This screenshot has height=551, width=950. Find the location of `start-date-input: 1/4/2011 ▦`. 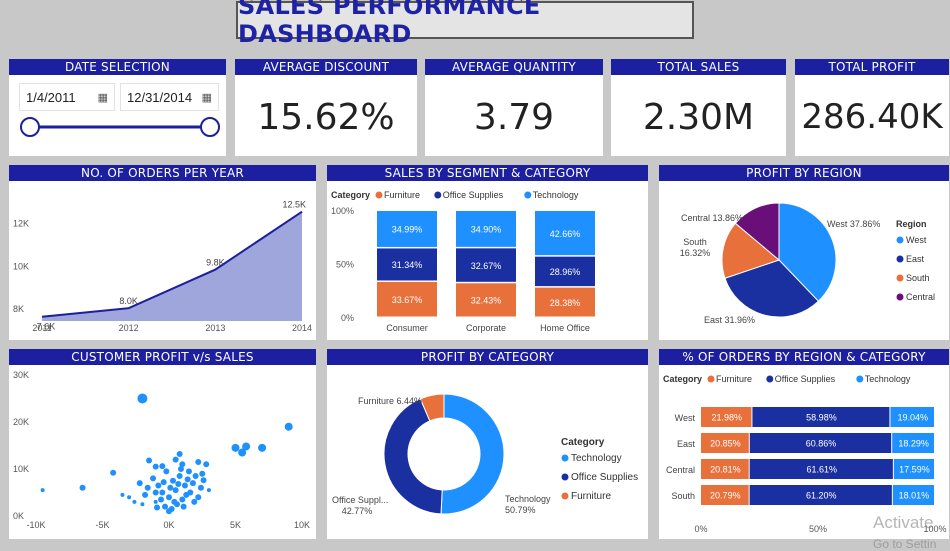

start-date-input: 1/4/2011 ▦ is located at coordinates (67, 97).